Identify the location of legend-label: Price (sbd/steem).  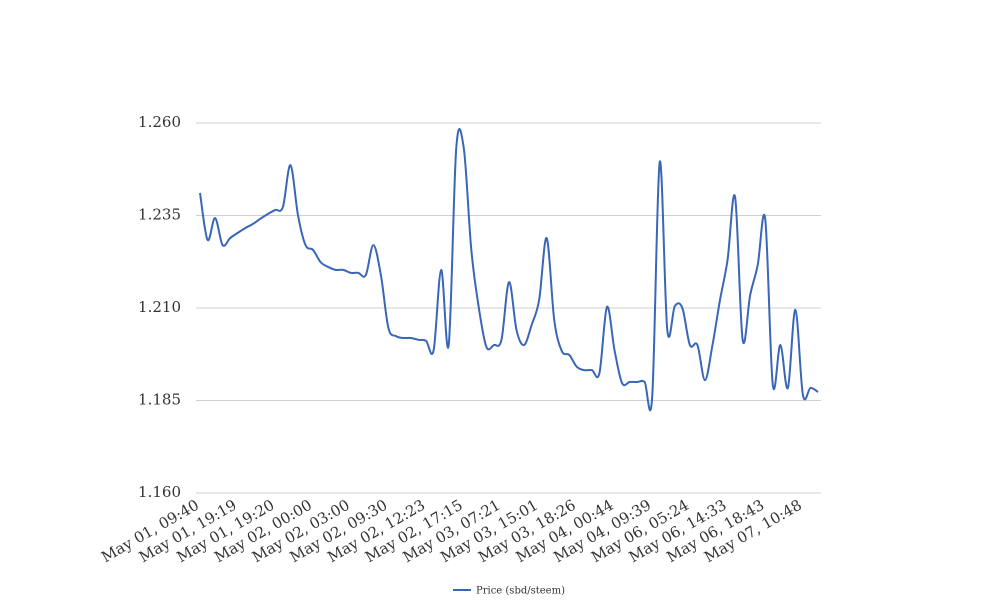
(520, 591).